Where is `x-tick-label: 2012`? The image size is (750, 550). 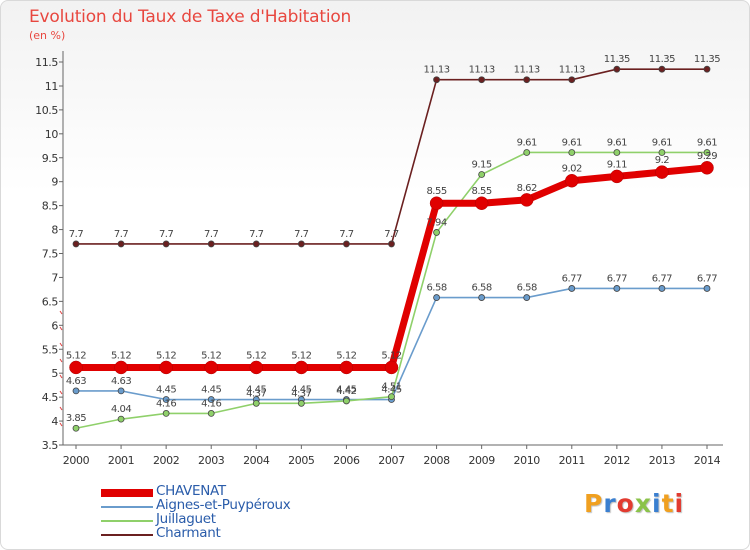 x-tick-label: 2012 is located at coordinates (617, 460).